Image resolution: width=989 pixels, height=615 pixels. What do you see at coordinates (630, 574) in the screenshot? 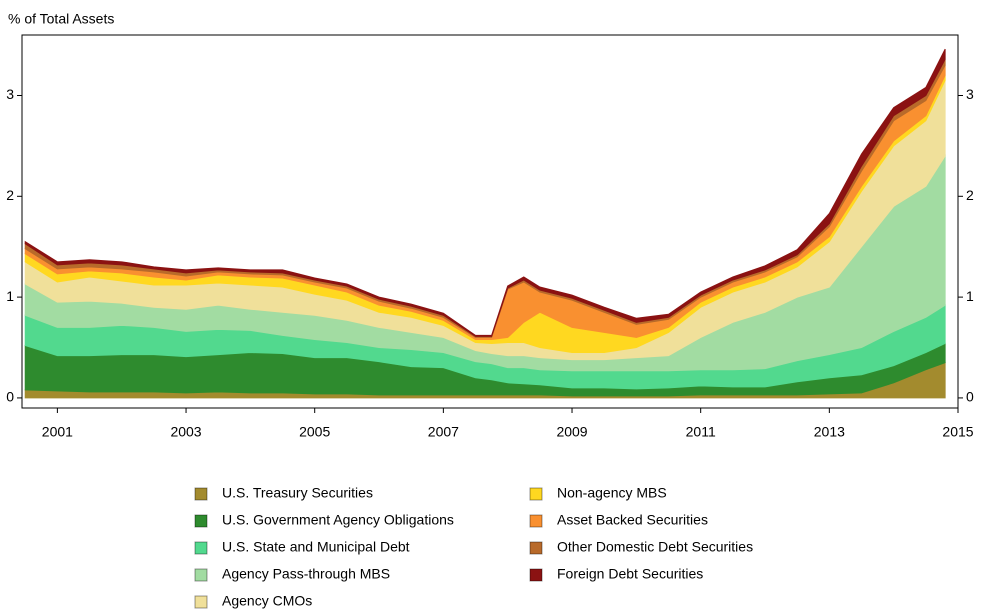
I see `legend-label: Foreign Debt Securities` at bounding box center [630, 574].